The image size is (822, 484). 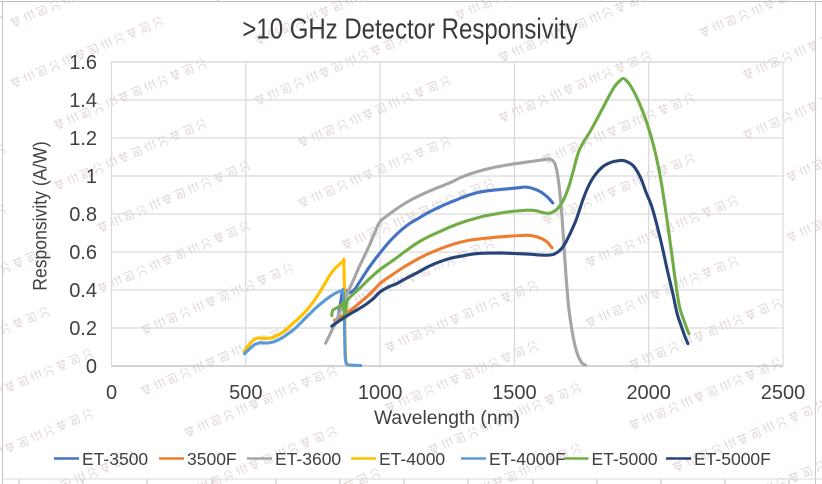 What do you see at coordinates (245, 393) in the screenshot?
I see `svg-text: 500` at bounding box center [245, 393].